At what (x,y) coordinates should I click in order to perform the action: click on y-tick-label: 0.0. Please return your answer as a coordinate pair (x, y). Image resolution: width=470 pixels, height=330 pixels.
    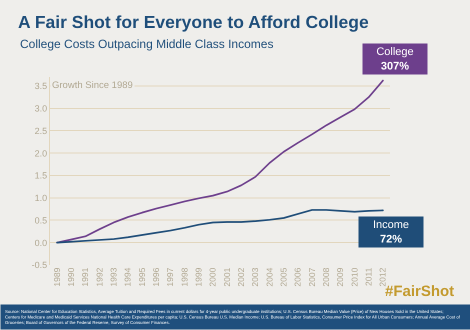
    Looking at the image, I should click on (41, 243).